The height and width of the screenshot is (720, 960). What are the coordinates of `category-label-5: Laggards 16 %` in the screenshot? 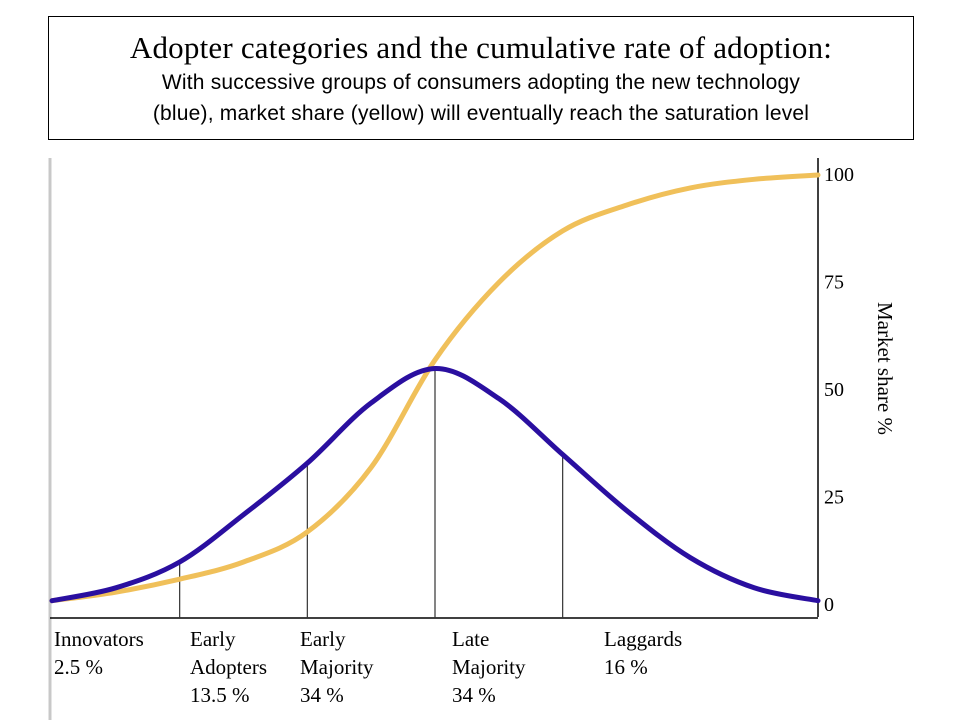 It's located at (643, 653).